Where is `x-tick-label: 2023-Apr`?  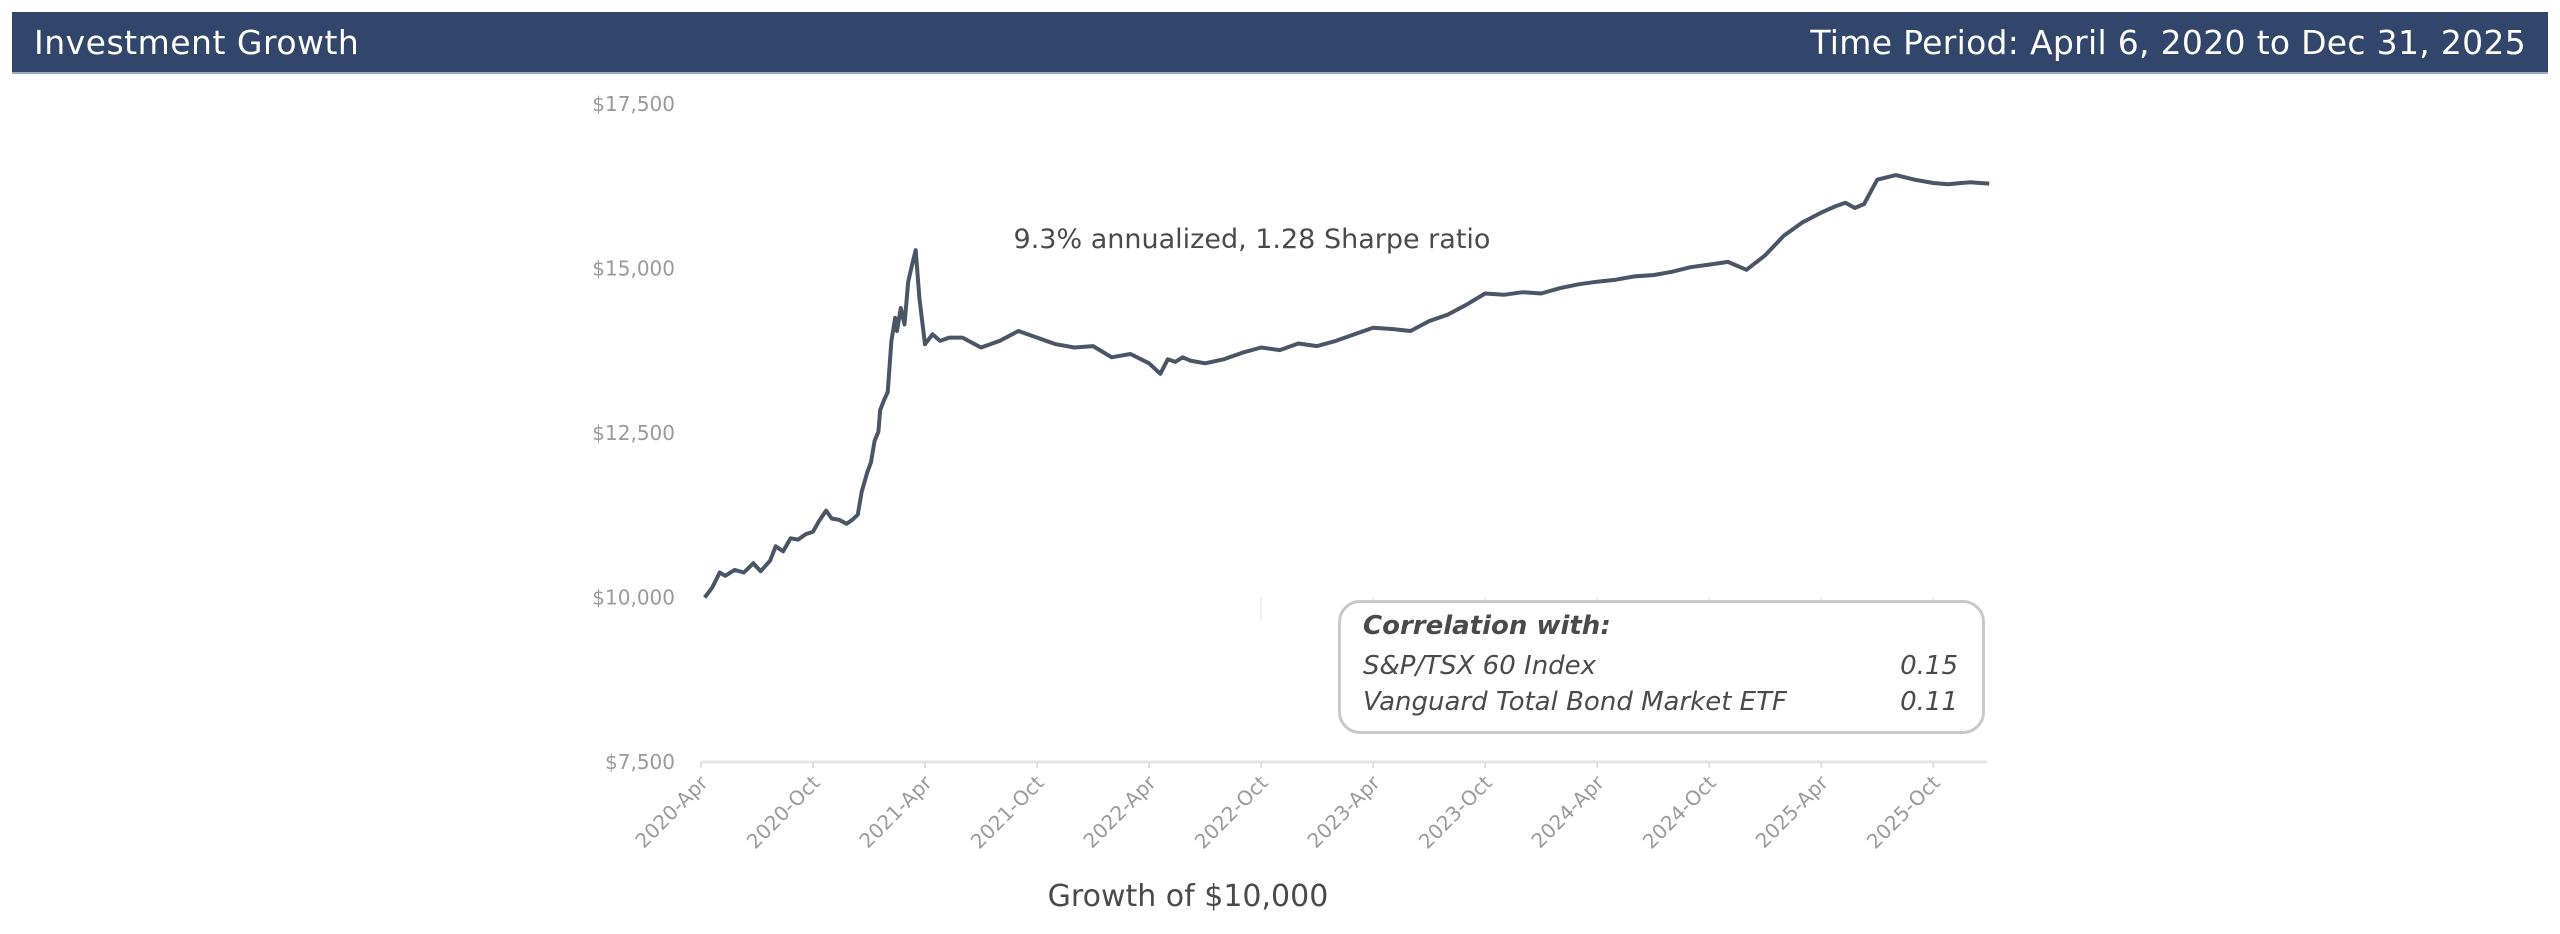
x-tick-label: 2023-Apr is located at coordinates (1343, 811).